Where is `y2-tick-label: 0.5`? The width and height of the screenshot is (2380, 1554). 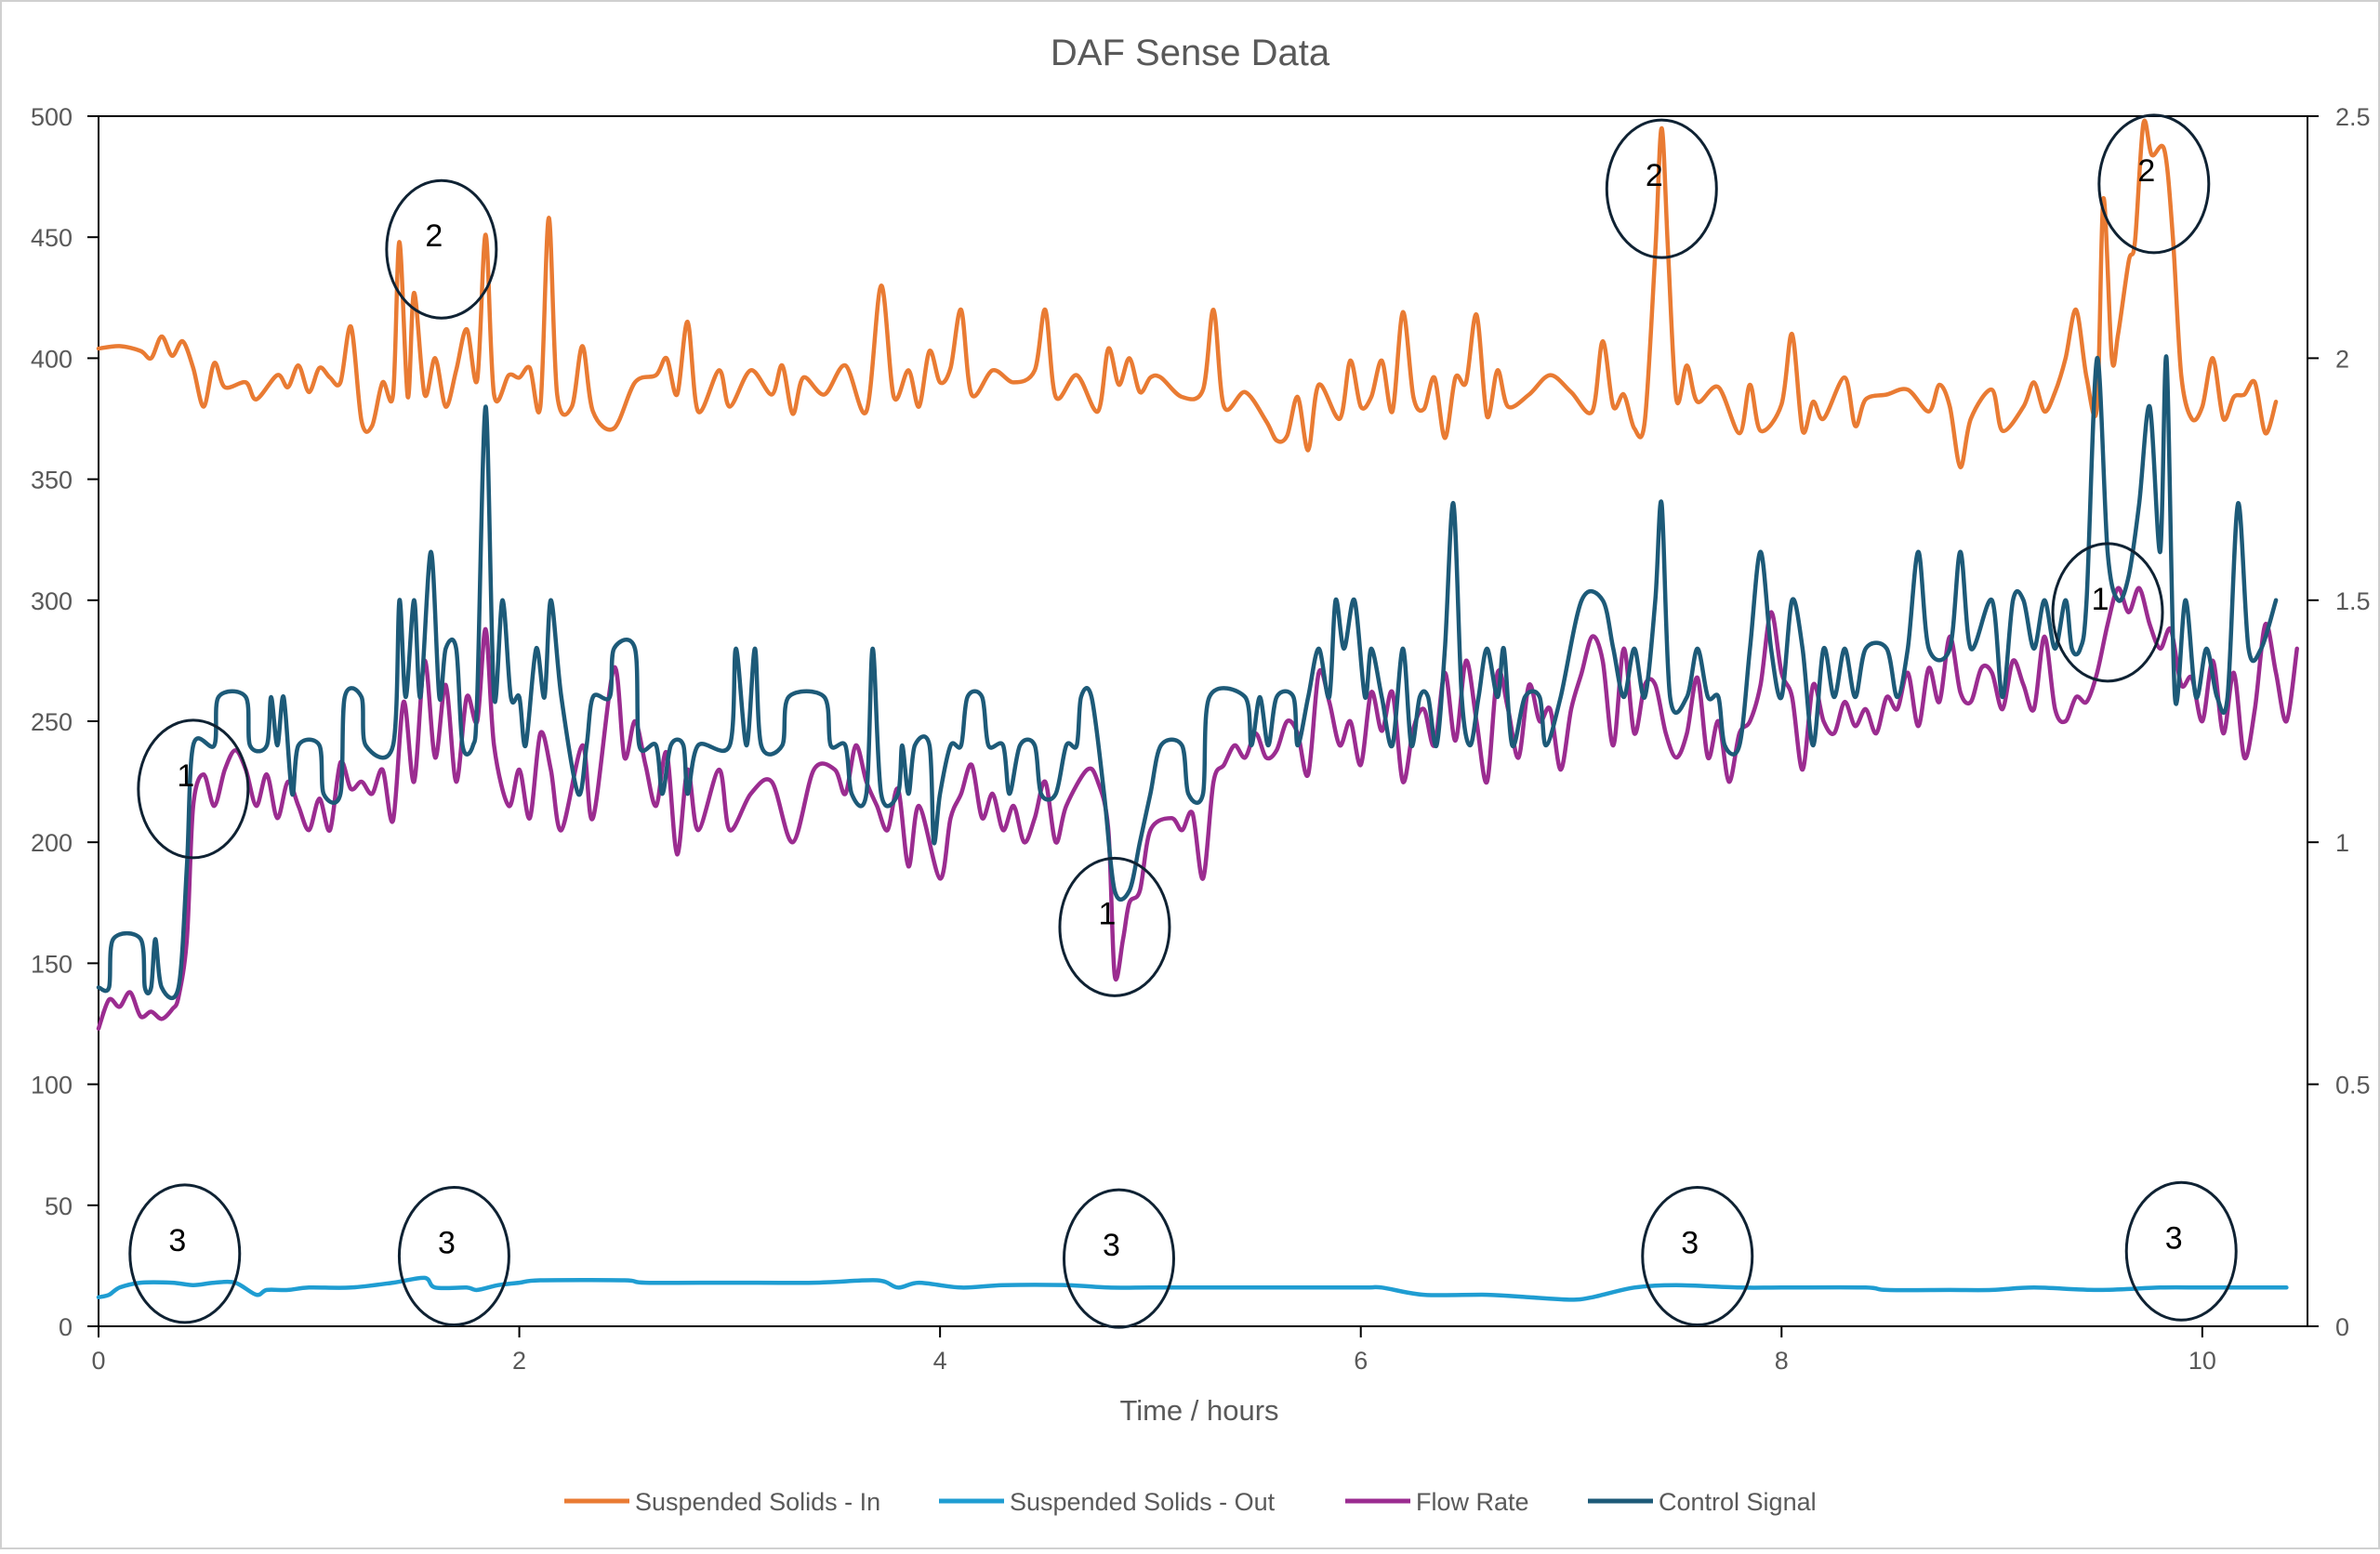 y2-tick-label: 0.5 is located at coordinates (2353, 1086).